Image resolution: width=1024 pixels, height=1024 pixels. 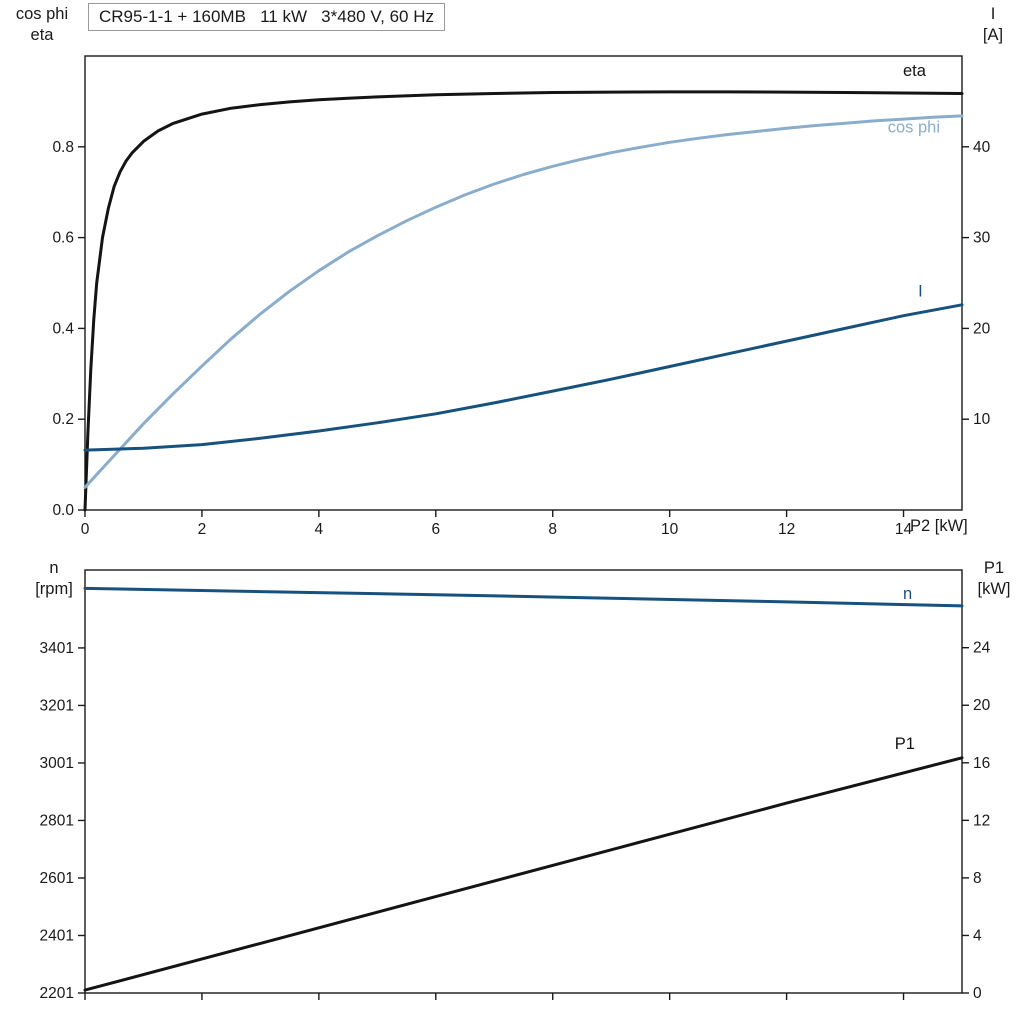 What do you see at coordinates (904, 529) in the screenshot?
I see `svg-text: 14` at bounding box center [904, 529].